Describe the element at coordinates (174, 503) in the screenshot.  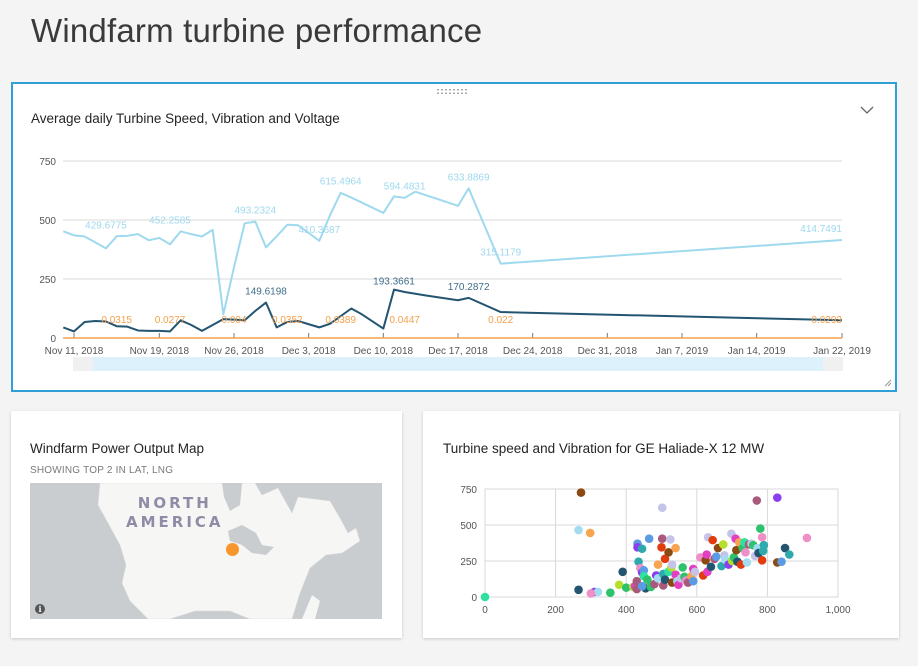
I see `map-label-north: NORTH` at that location.